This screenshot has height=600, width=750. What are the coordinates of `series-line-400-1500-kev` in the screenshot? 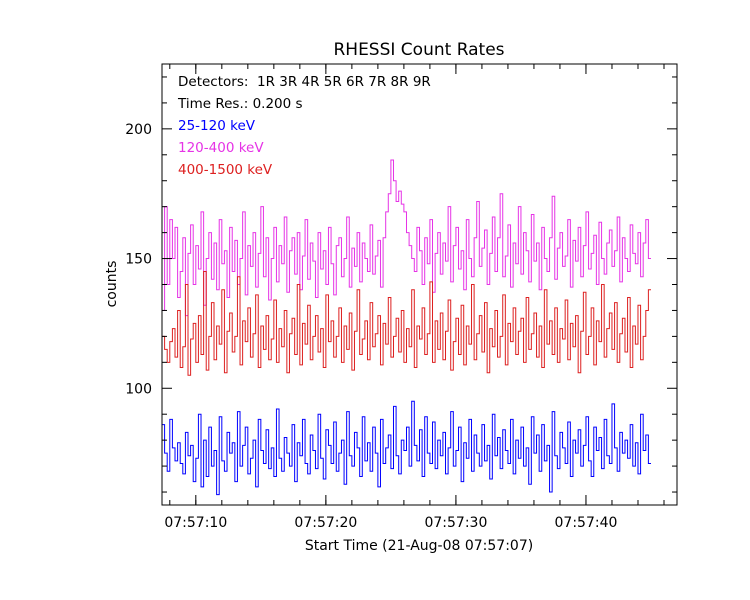 It's located at (406, 323).